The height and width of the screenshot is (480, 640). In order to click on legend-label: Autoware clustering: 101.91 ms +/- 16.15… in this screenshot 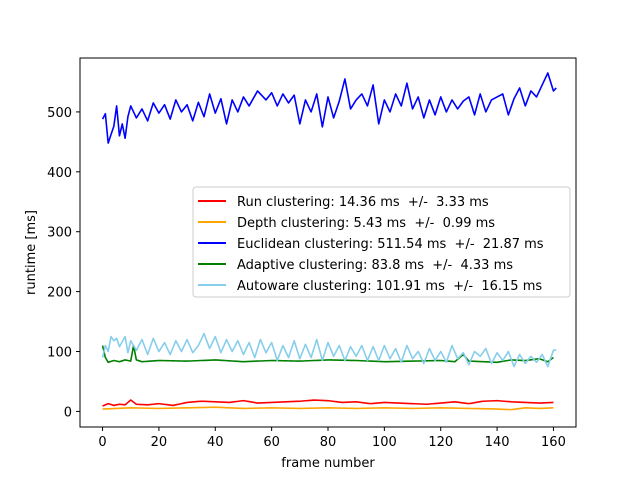, I will do `click(389, 286)`.